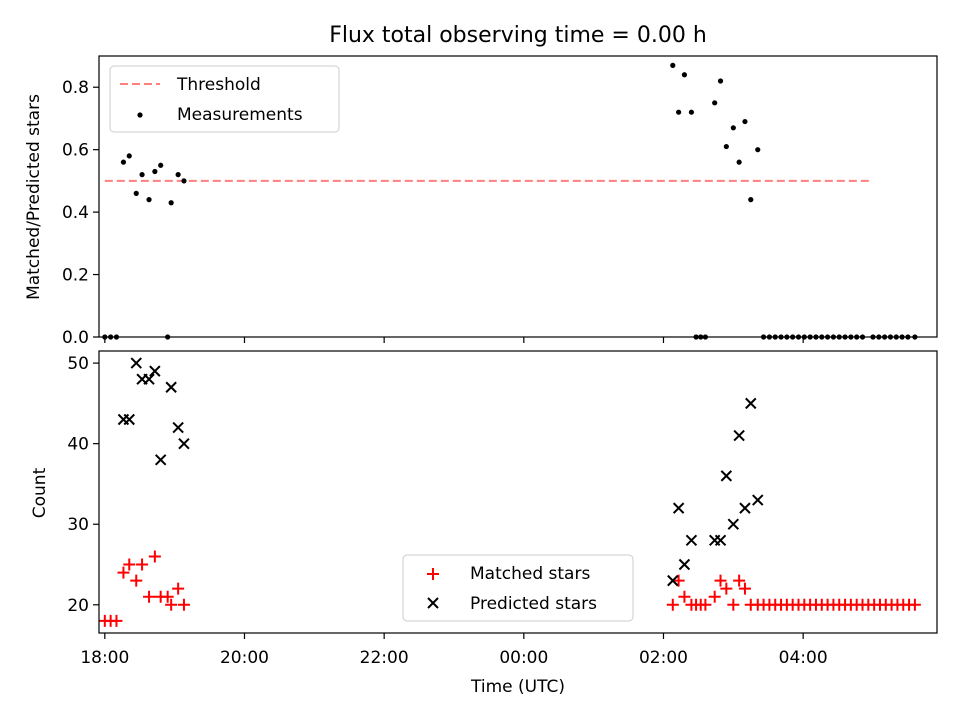 The height and width of the screenshot is (720, 960). What do you see at coordinates (533, 604) in the screenshot?
I see `predicted-legend-label: Predicted stars` at bounding box center [533, 604].